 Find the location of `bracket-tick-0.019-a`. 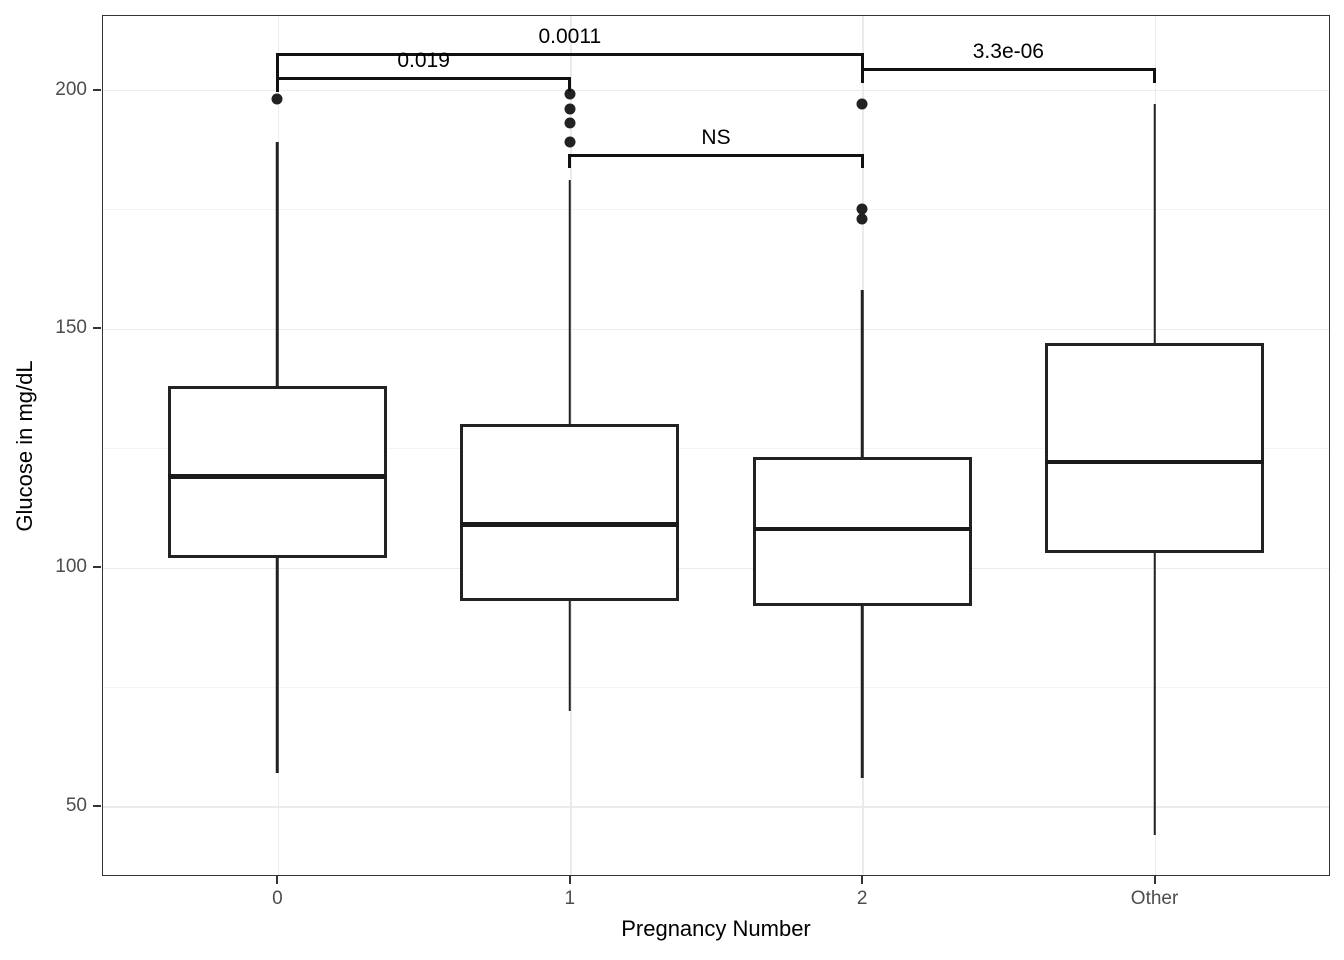

bracket-tick-0.019-a is located at coordinates (277, 84).